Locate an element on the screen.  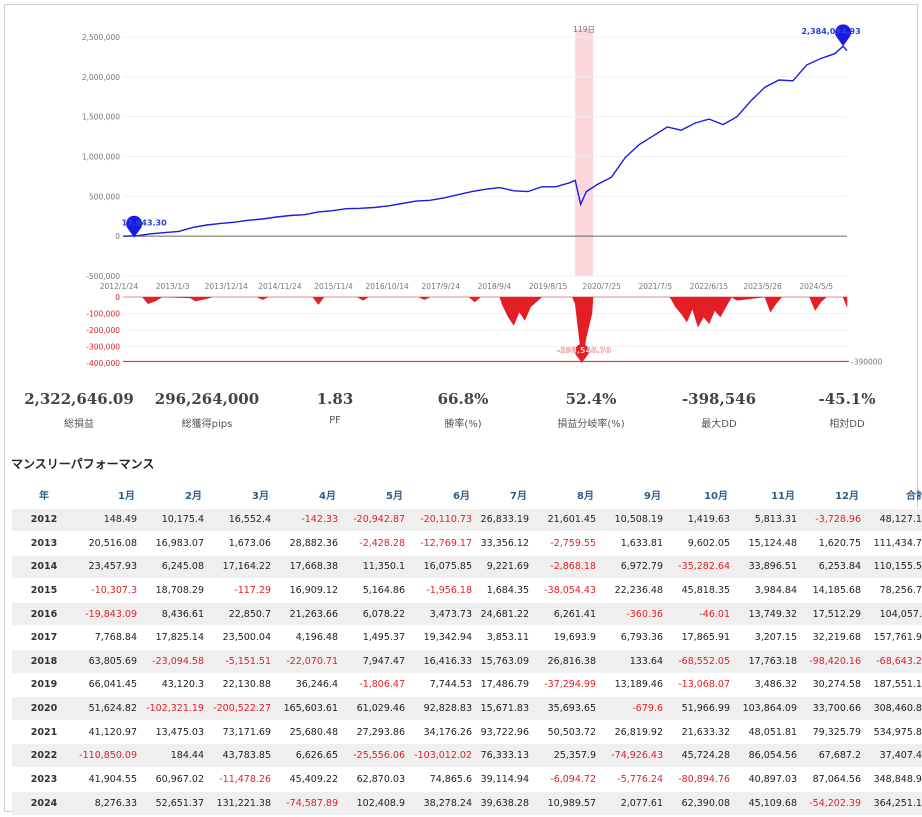
value-cell: 62,390.08 is located at coordinates (702, 802).